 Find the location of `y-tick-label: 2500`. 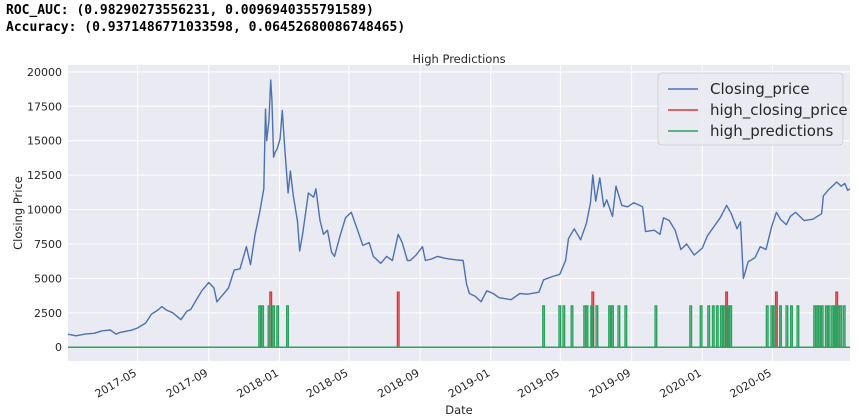

y-tick-label: 2500 is located at coordinates (48, 313).